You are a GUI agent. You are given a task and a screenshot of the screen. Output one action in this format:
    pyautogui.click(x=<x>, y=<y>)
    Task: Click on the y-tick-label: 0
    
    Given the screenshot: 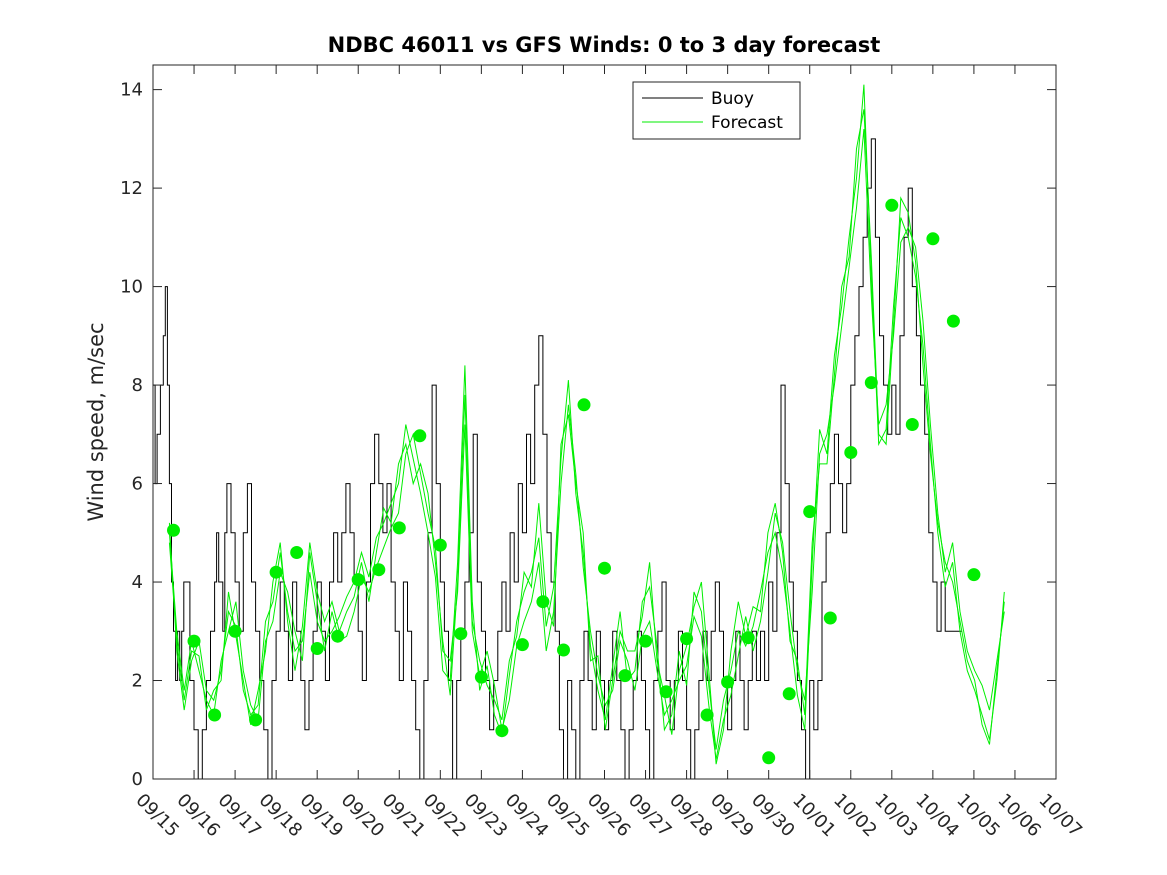 What is the action you would take?
    pyautogui.click(x=137, y=779)
    